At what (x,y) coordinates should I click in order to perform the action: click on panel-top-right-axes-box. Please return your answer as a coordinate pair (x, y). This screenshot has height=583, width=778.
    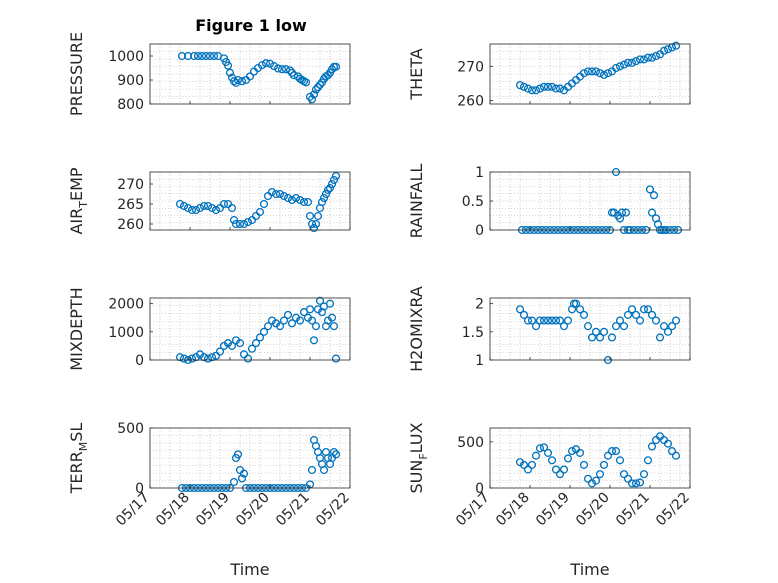
    Looking at the image, I should click on (590, 74).